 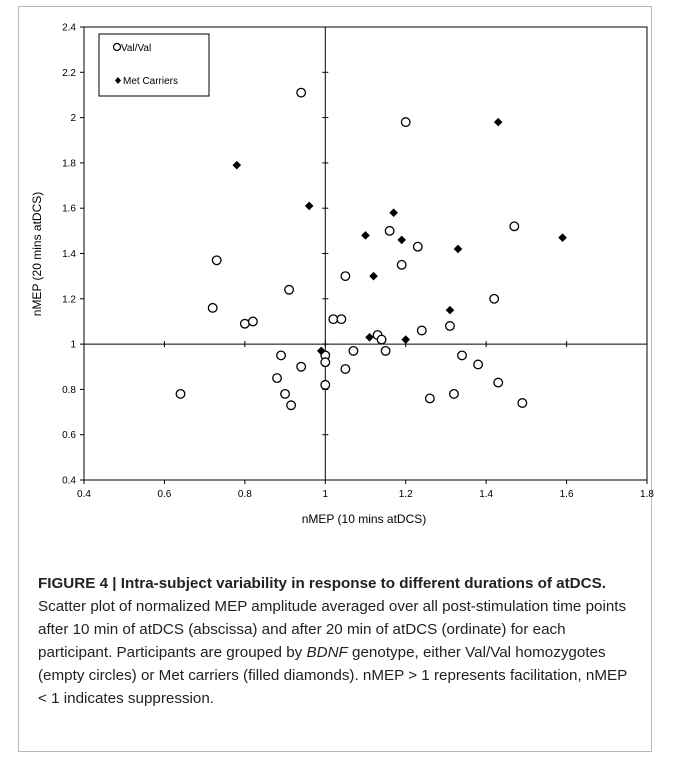 What do you see at coordinates (69, 390) in the screenshot?
I see `y-tick-label: 0.8` at bounding box center [69, 390].